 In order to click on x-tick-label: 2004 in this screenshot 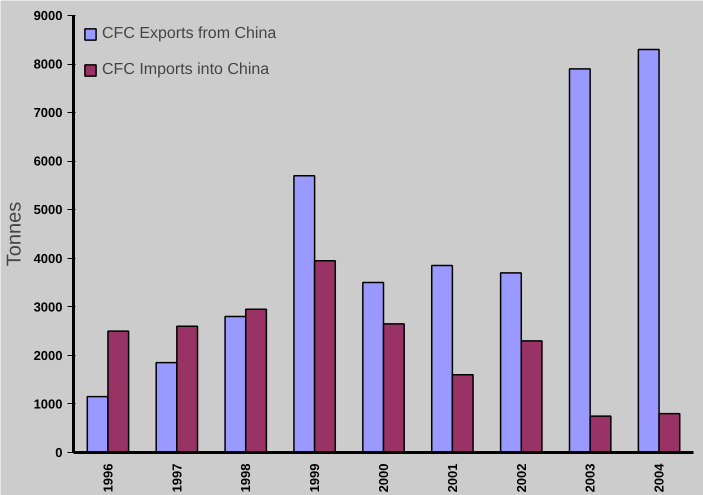, I will do `click(659, 477)`.